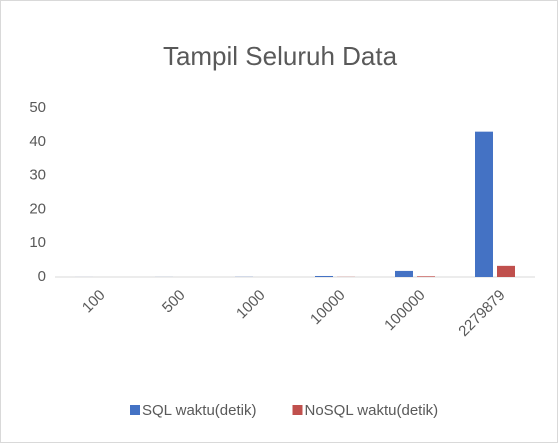  I want to click on y-tick-label: 10, so click(37, 242).